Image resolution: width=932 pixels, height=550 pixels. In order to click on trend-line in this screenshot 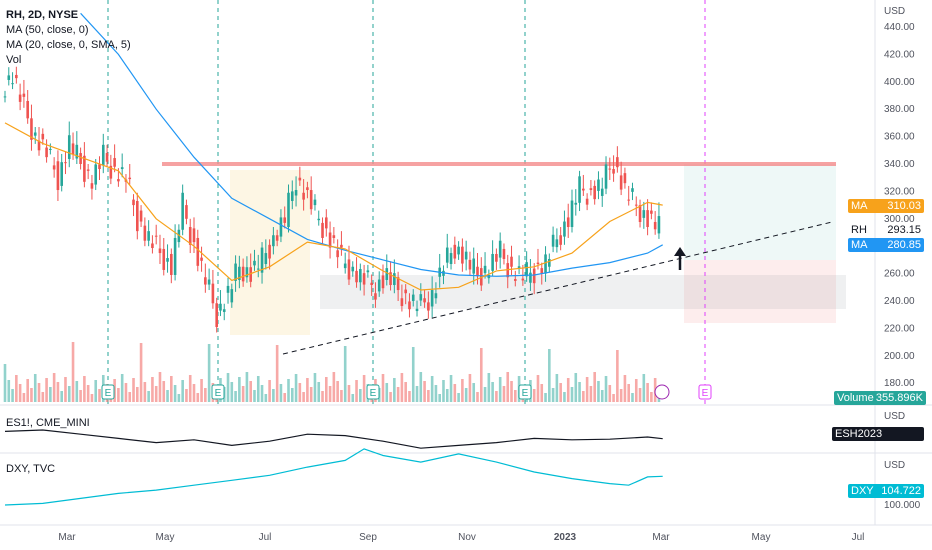, I will do `click(557, 288)`.